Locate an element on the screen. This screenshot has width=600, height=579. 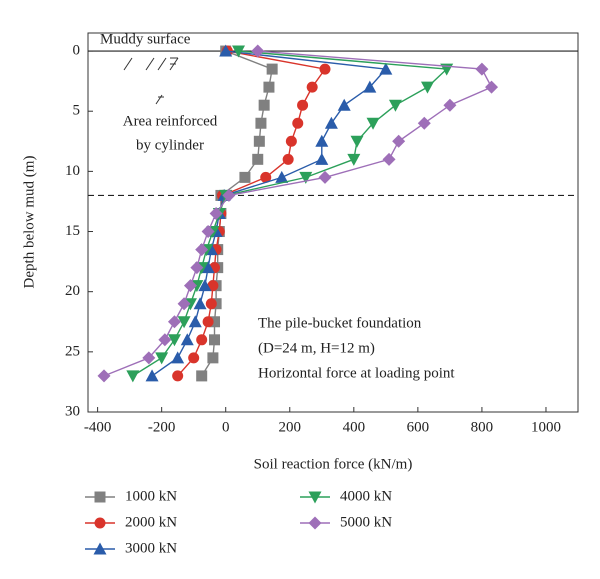
legend-label: 1000 kN is located at coordinates (151, 496).